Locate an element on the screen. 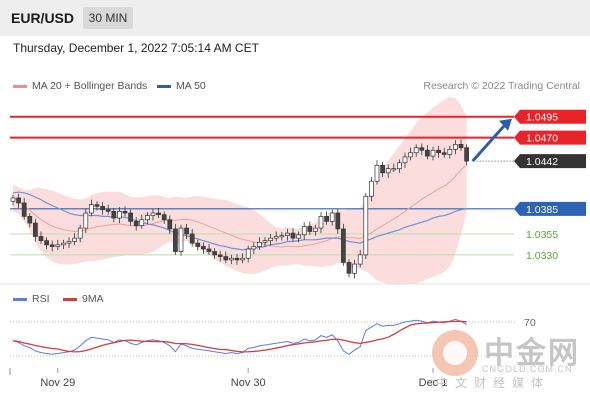 This screenshot has width=590, height=400. watermark-logo-icon is located at coordinates (455, 353).